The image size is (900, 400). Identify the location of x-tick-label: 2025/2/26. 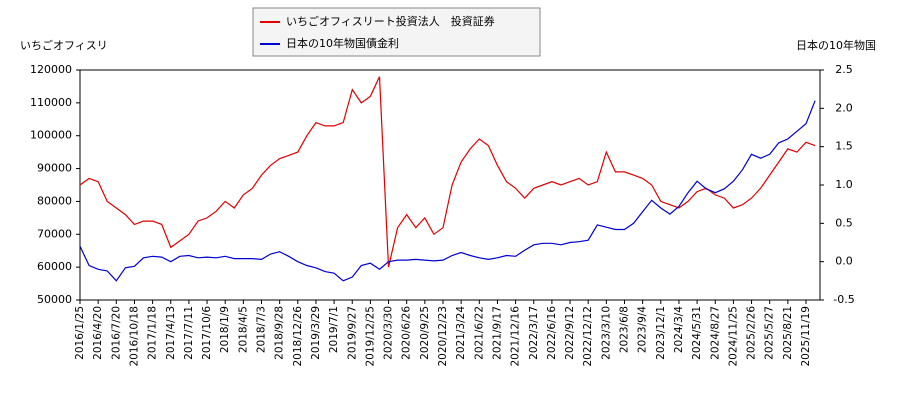
(752, 333).